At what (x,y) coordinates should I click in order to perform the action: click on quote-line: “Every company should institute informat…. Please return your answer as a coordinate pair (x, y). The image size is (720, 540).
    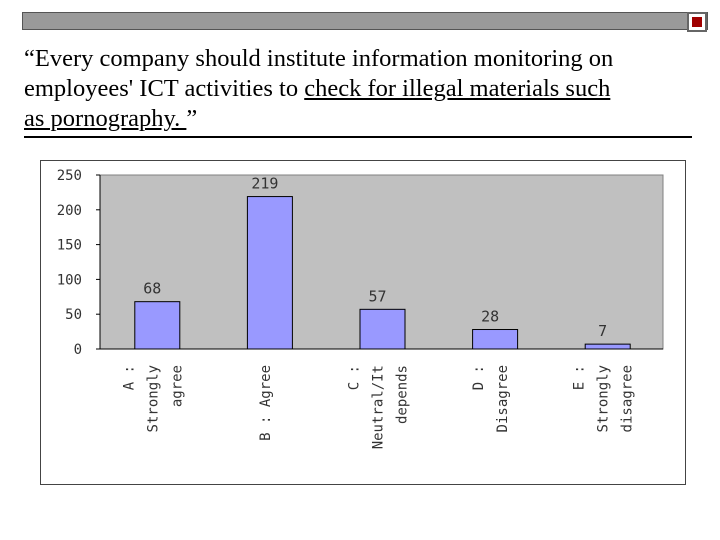
    Looking at the image, I should click on (364, 59).